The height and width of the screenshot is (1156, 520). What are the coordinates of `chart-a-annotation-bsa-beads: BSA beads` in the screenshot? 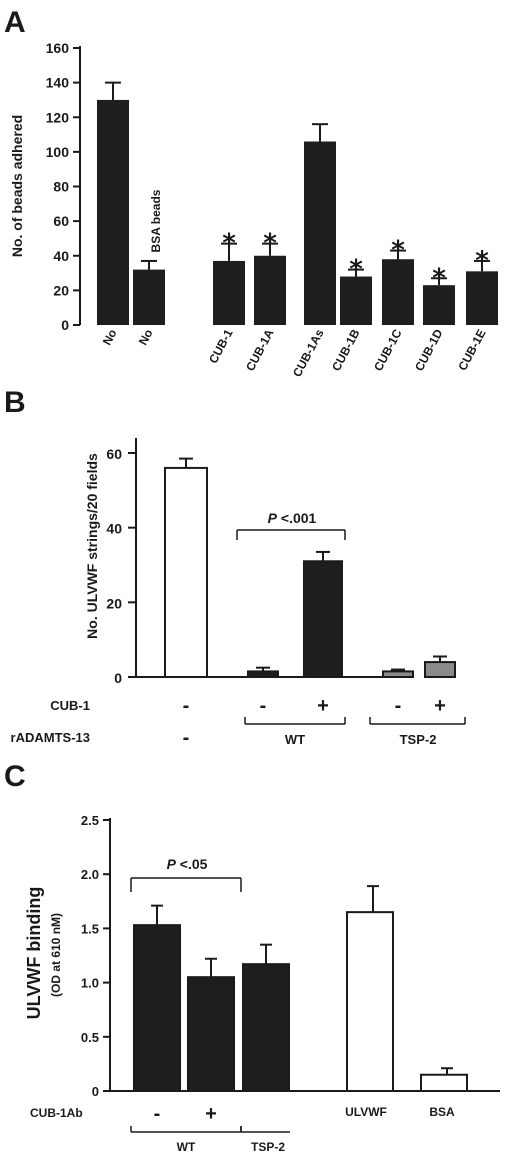 It's located at (156, 220).